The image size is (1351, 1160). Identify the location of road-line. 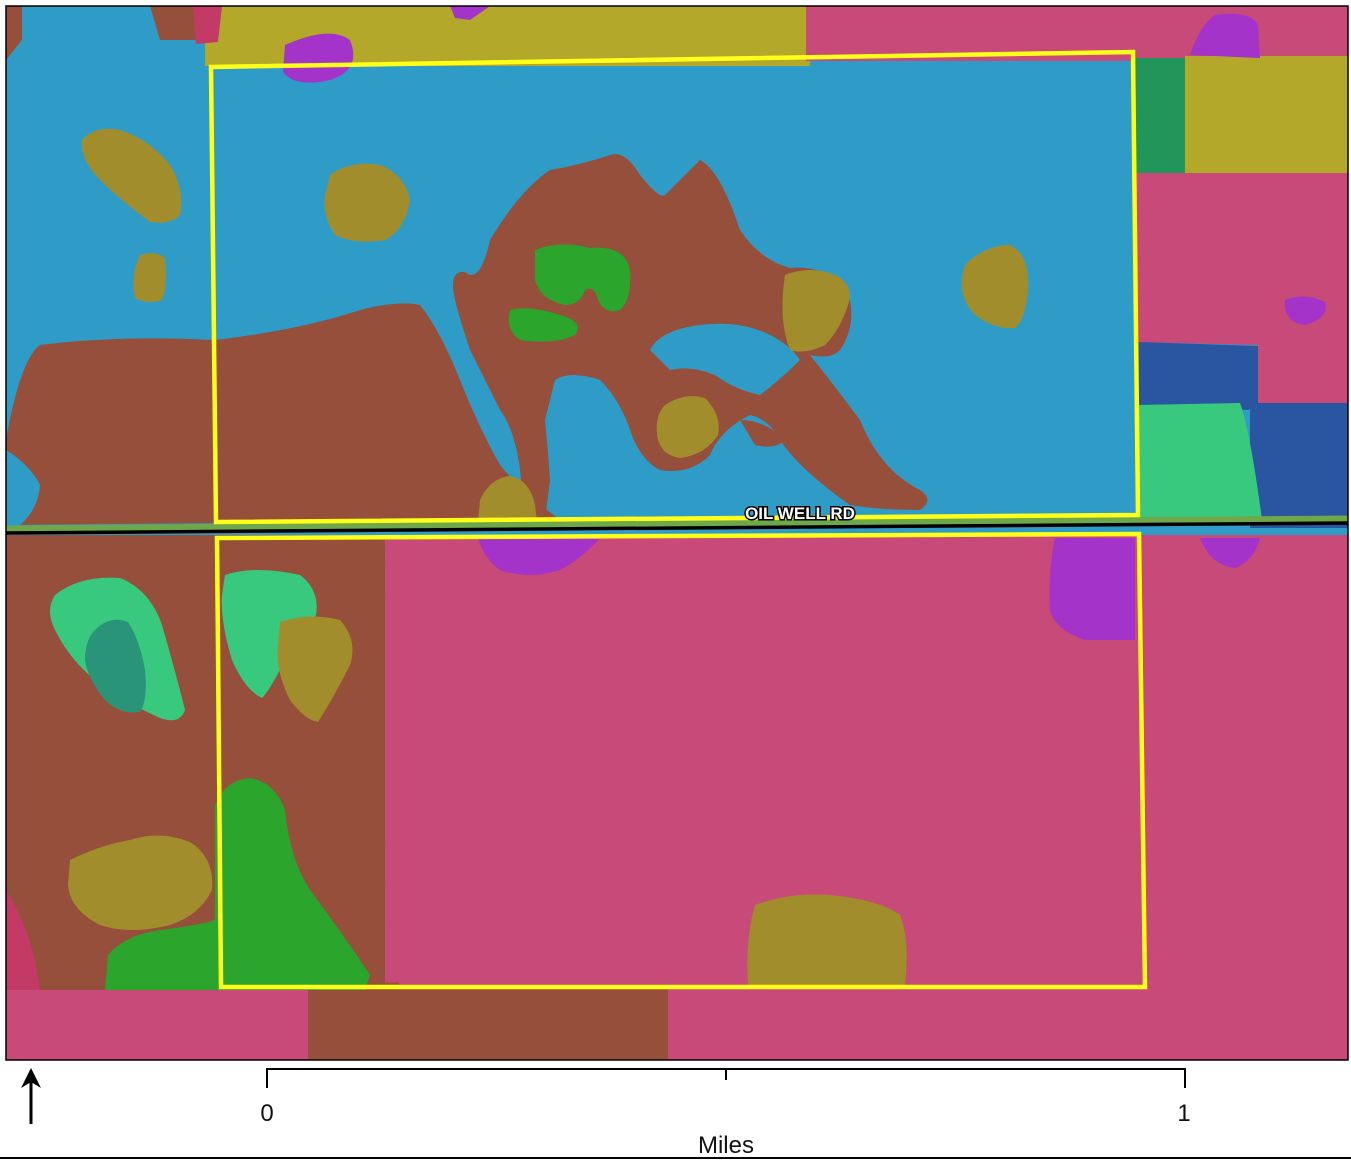
(677, 528).